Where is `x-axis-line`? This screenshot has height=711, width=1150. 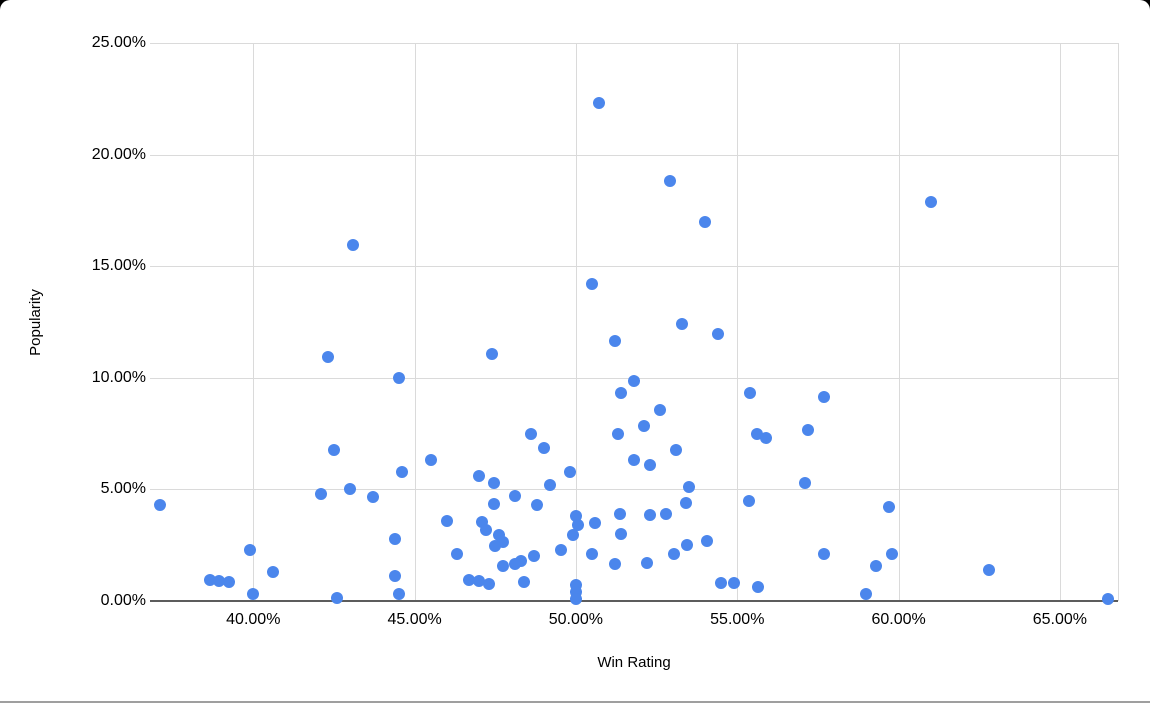 x-axis-line is located at coordinates (634, 601).